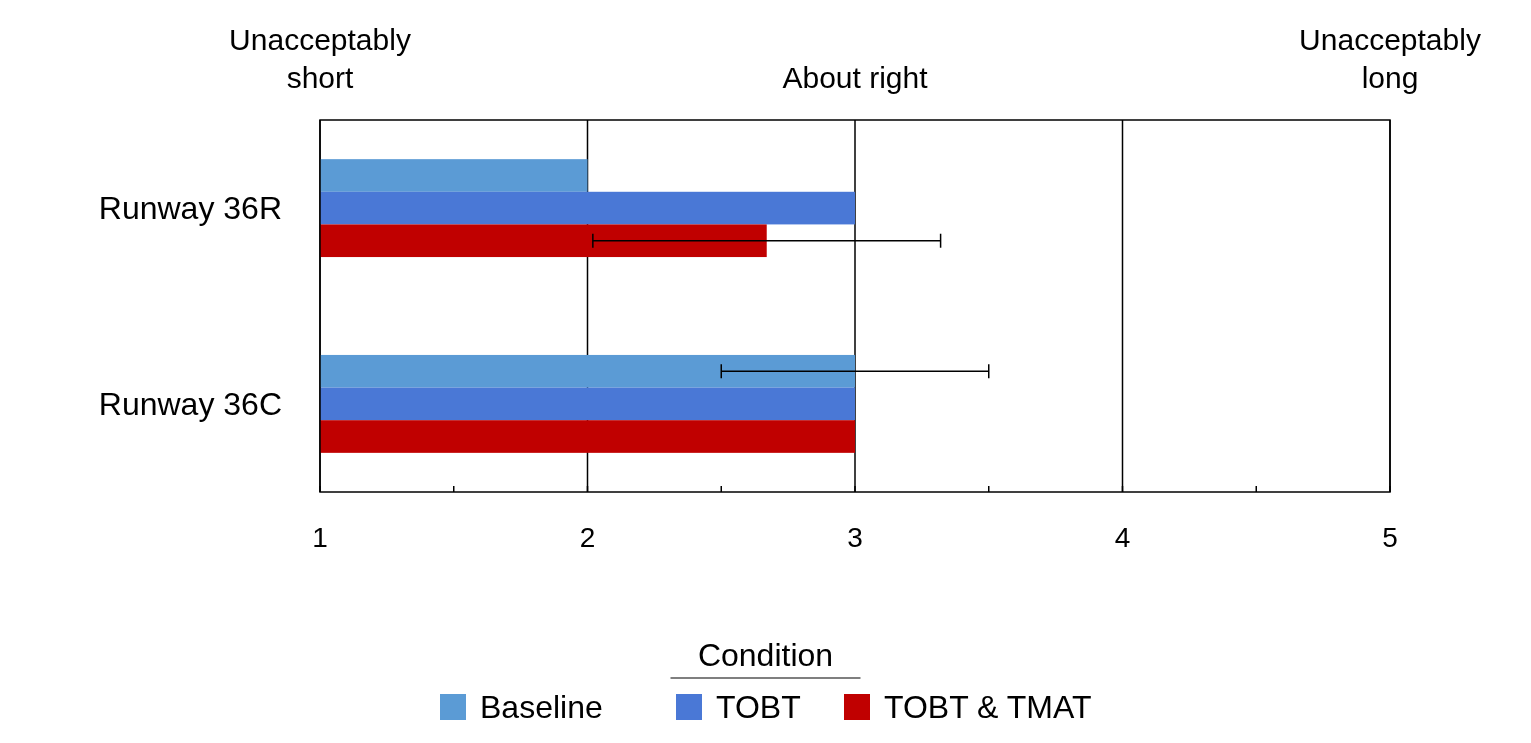  I want to click on x-tick-label: 1, so click(320, 537).